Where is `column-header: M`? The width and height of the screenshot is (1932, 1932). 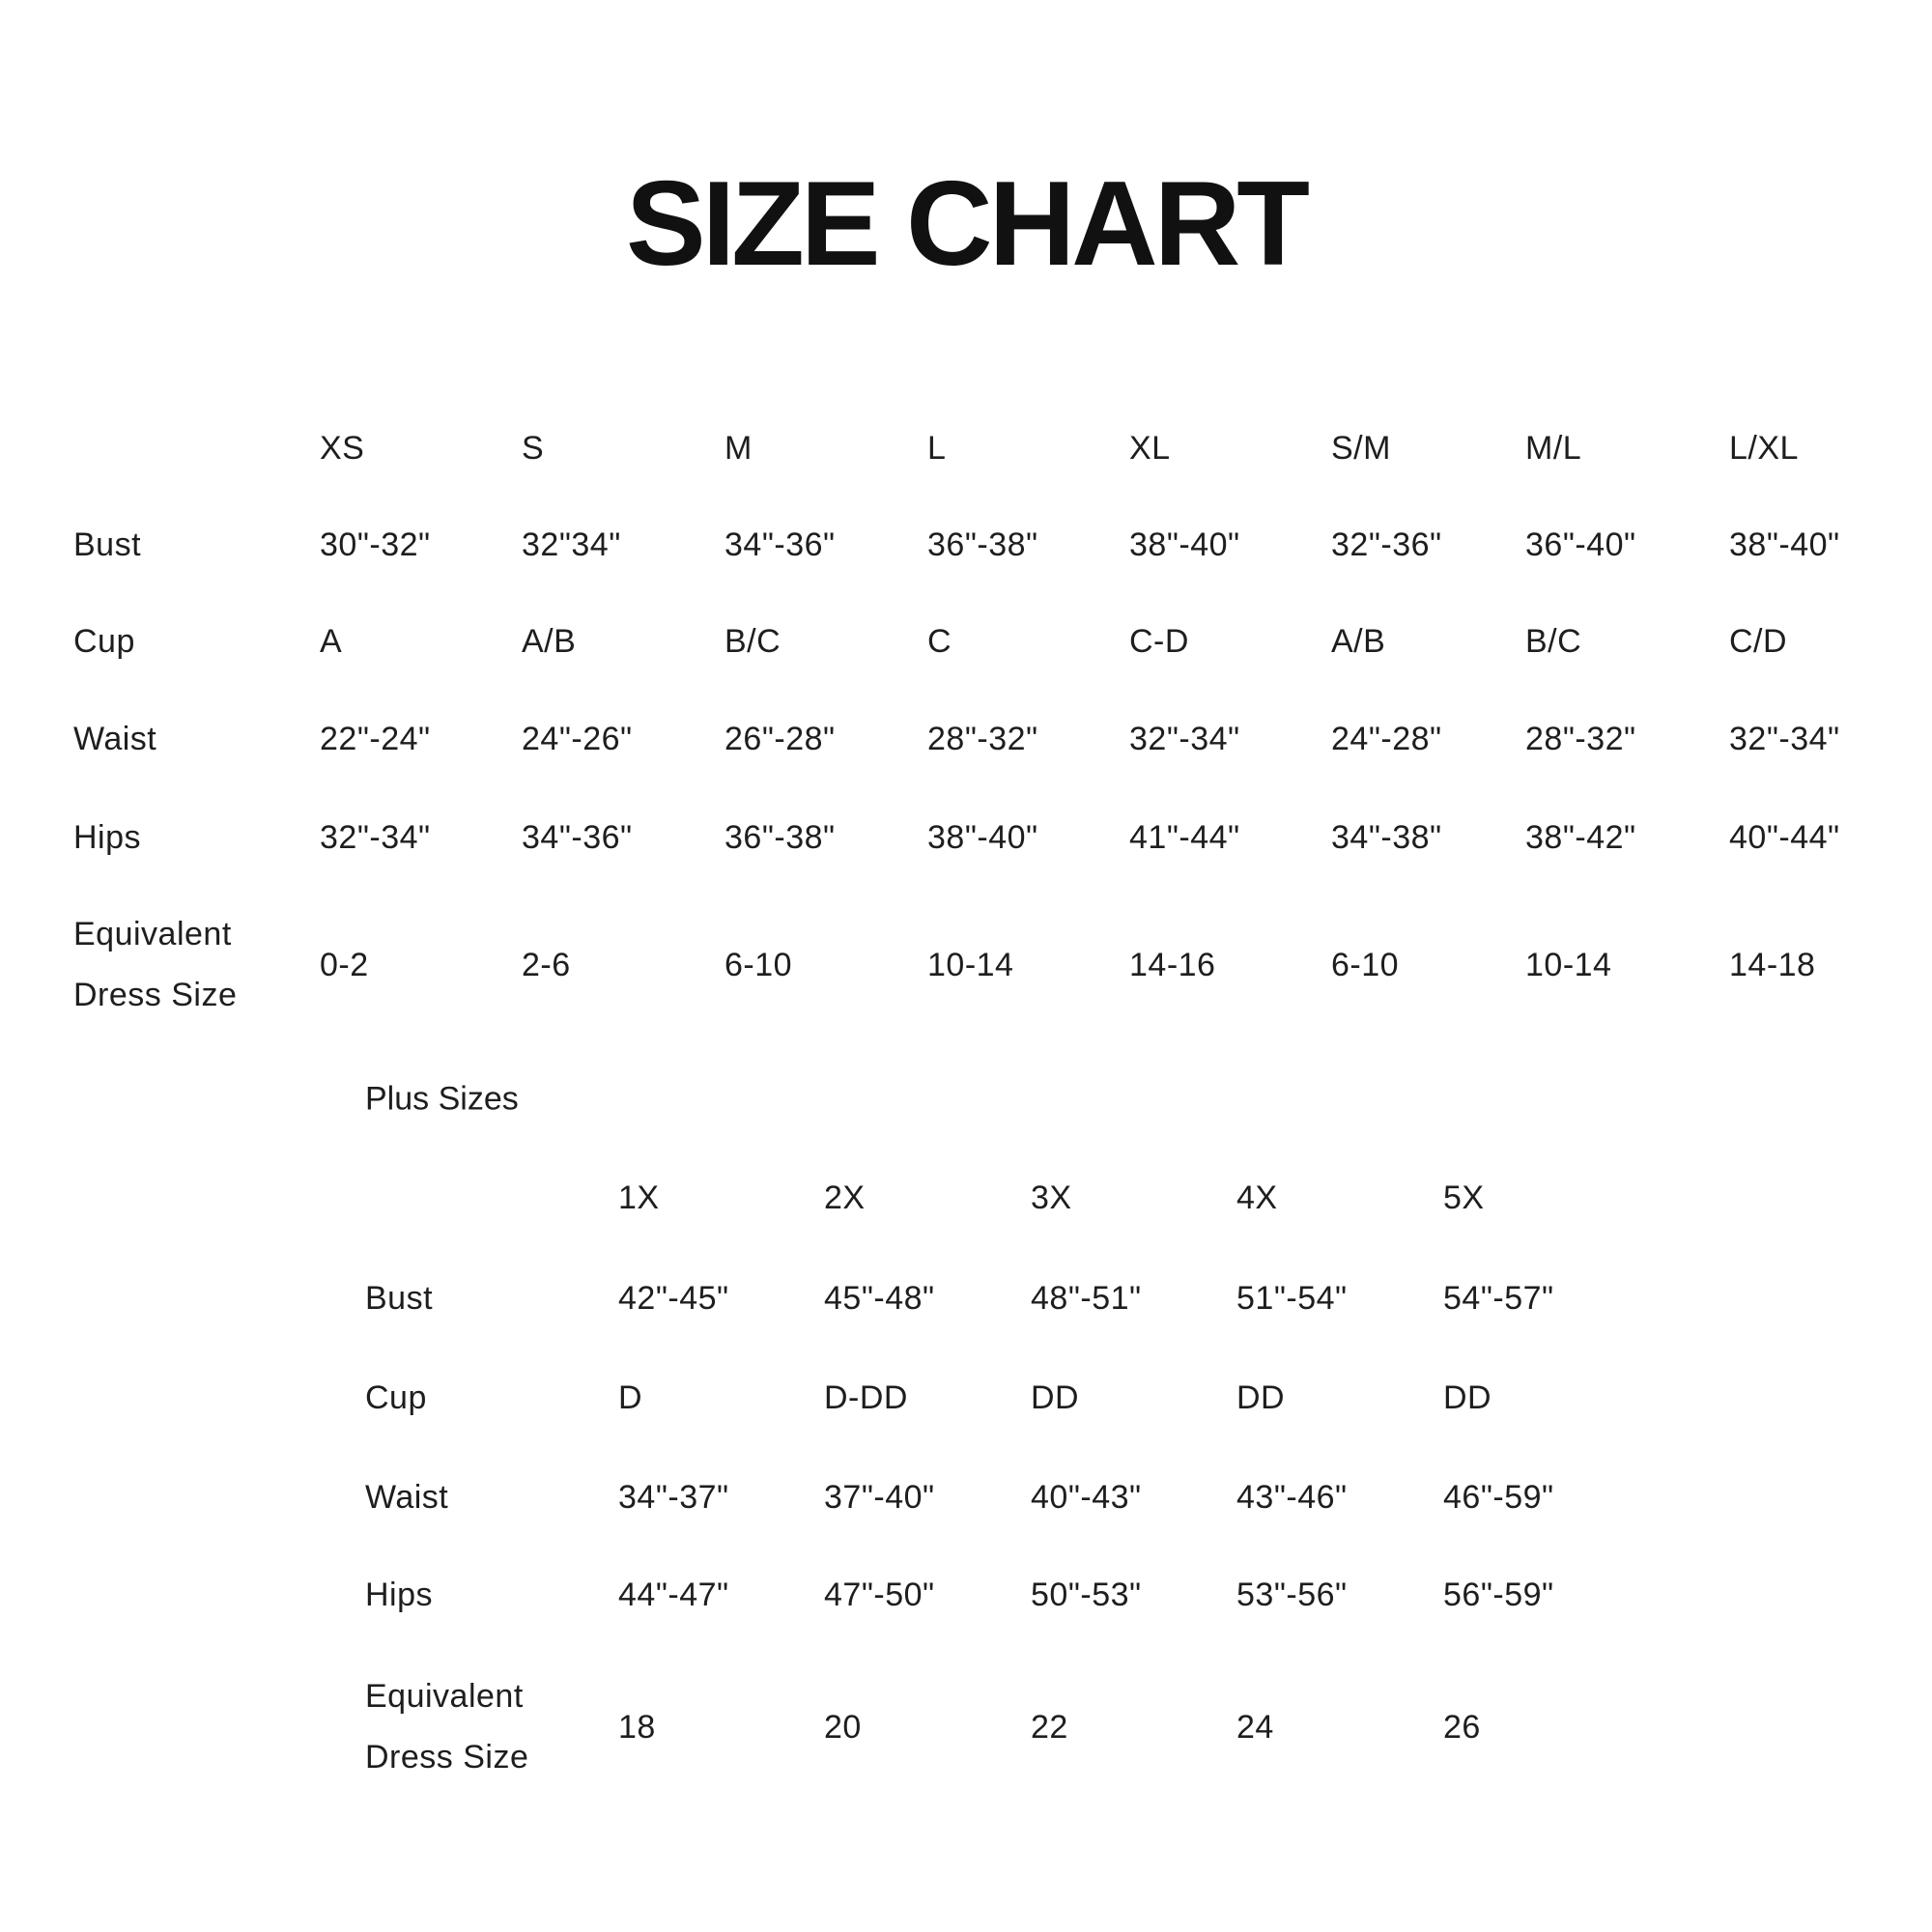 column-header: M is located at coordinates (738, 448).